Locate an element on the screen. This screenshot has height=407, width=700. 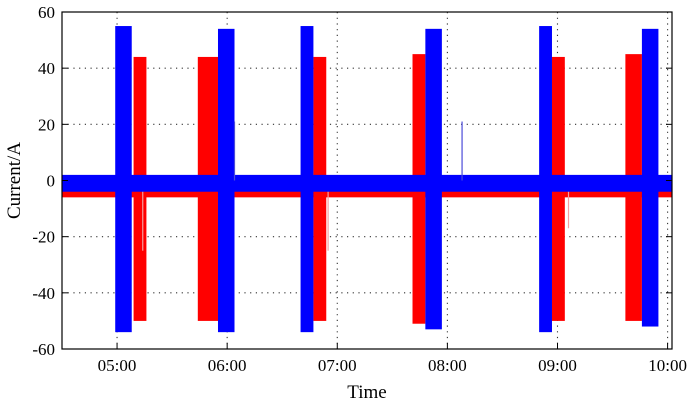
x-tick-label: 05:00 is located at coordinates (117, 365).